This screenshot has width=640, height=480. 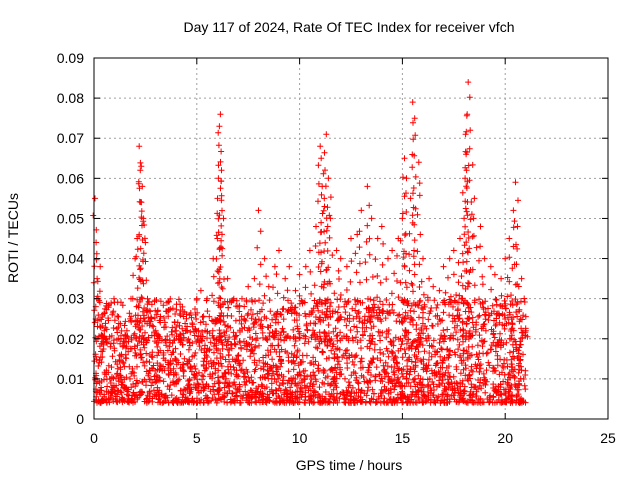 What do you see at coordinates (300, 438) in the screenshot?
I see `x-tick-label: 10` at bounding box center [300, 438].